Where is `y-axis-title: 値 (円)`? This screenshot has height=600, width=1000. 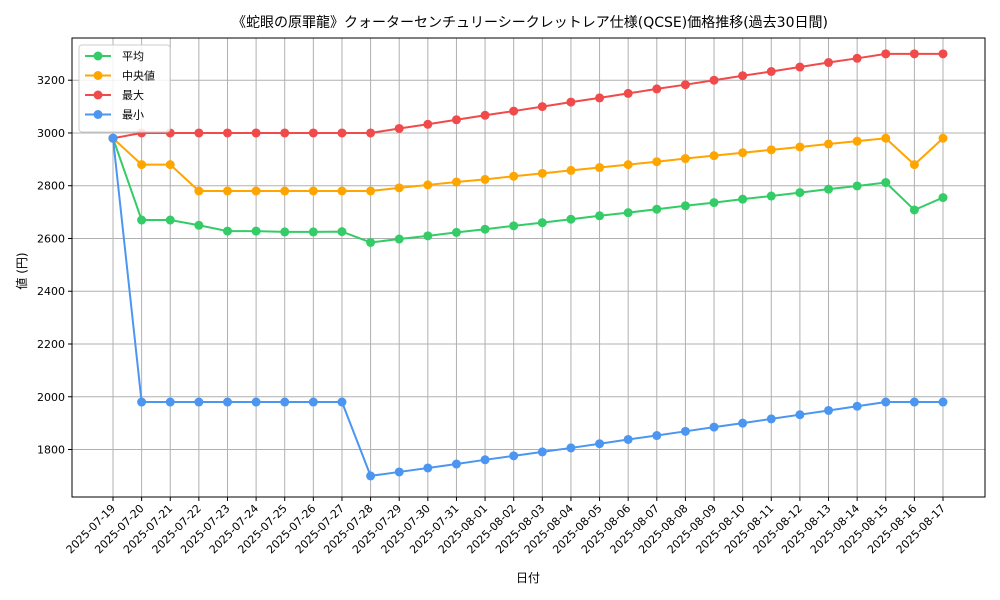
y-axis-title: 値 (円) is located at coordinates (21, 270).